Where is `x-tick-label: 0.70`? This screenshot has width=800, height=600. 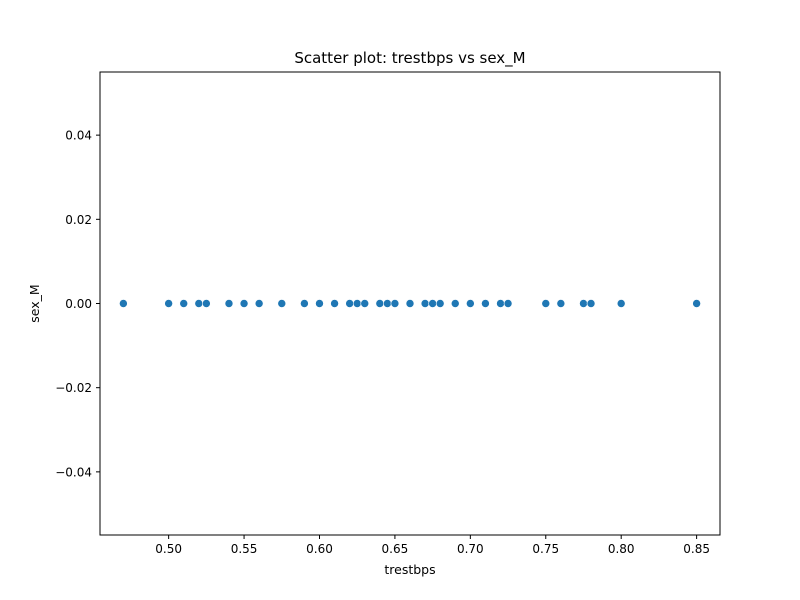 x-tick-label: 0.70 is located at coordinates (470, 549).